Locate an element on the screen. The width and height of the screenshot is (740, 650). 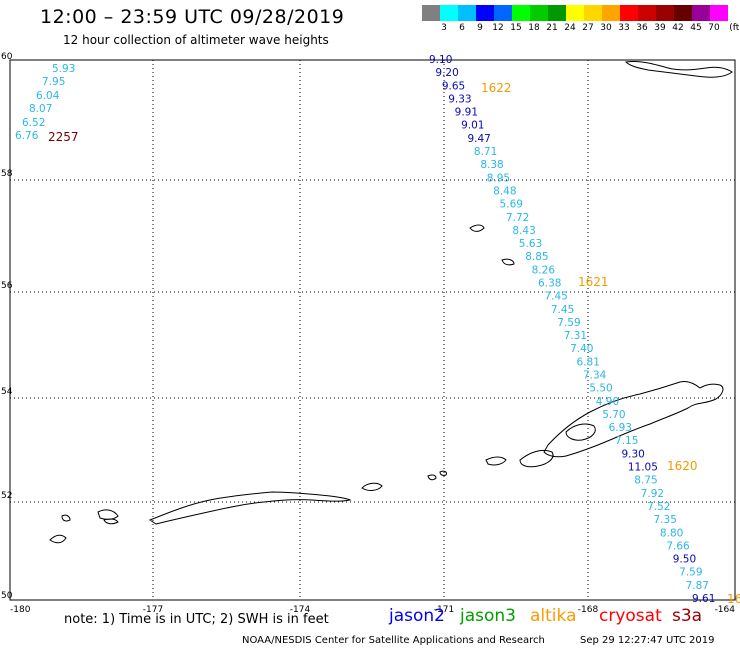
swh-value: 7.15 is located at coordinates (626, 441).